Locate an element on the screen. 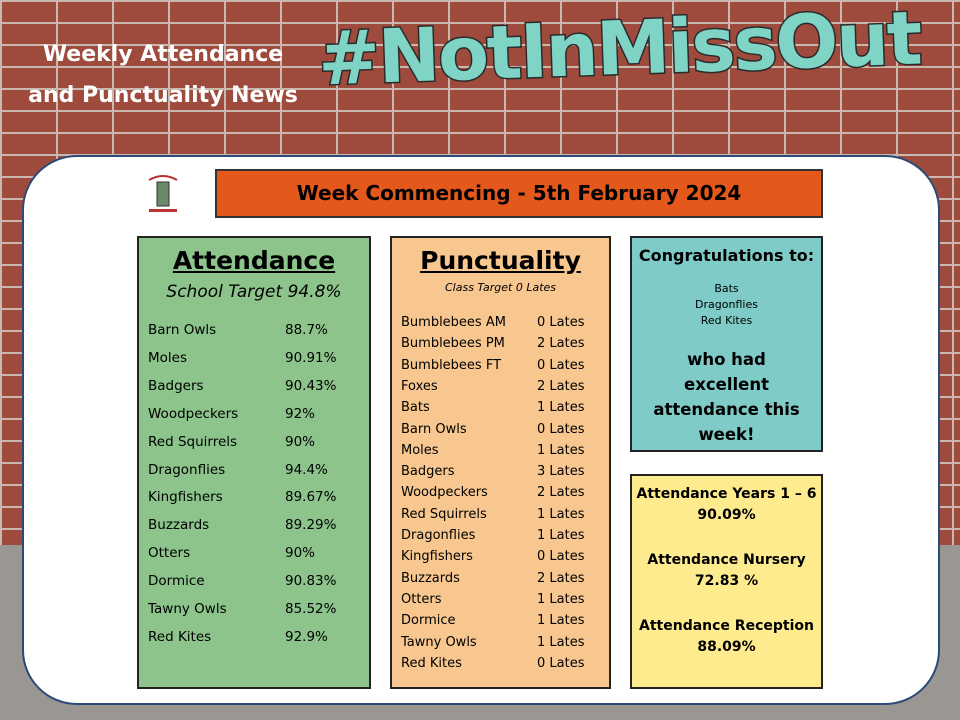 The height and width of the screenshot is (720, 960). congrats-title: Congratulations to: is located at coordinates (726, 255).